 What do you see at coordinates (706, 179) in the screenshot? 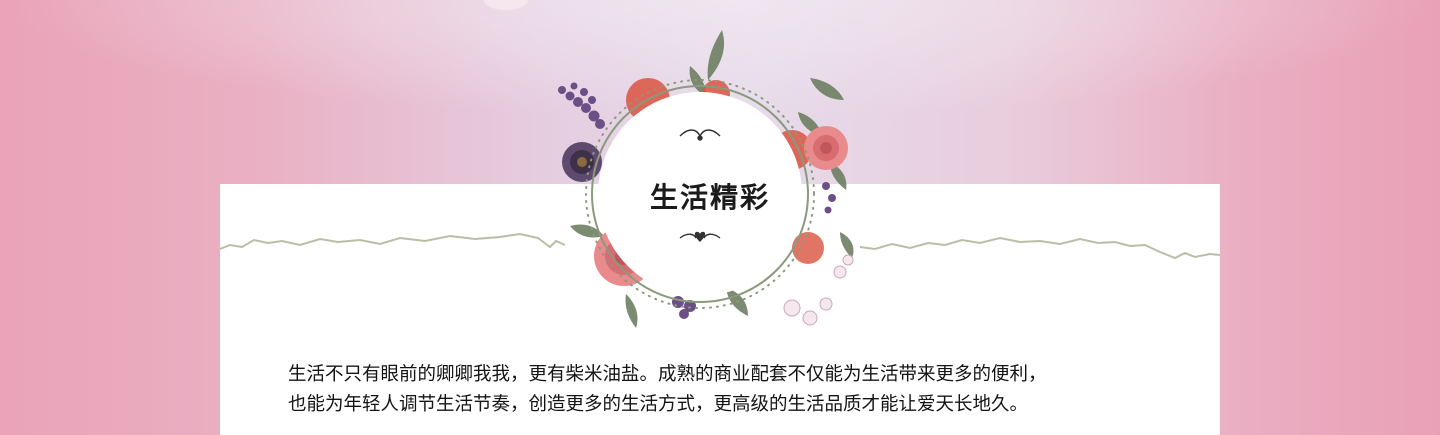
I see `floral-wreath-icon` at bounding box center [706, 179].